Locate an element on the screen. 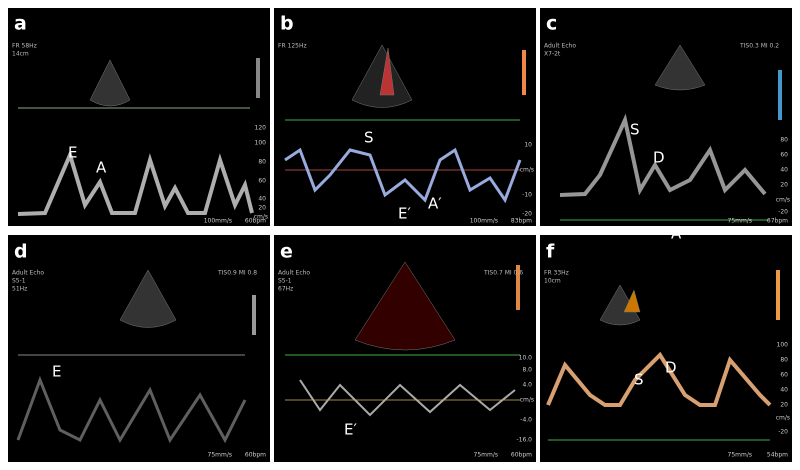 The height and width of the screenshot is (470, 800). scale-label: 8.0 is located at coordinates (527, 370).